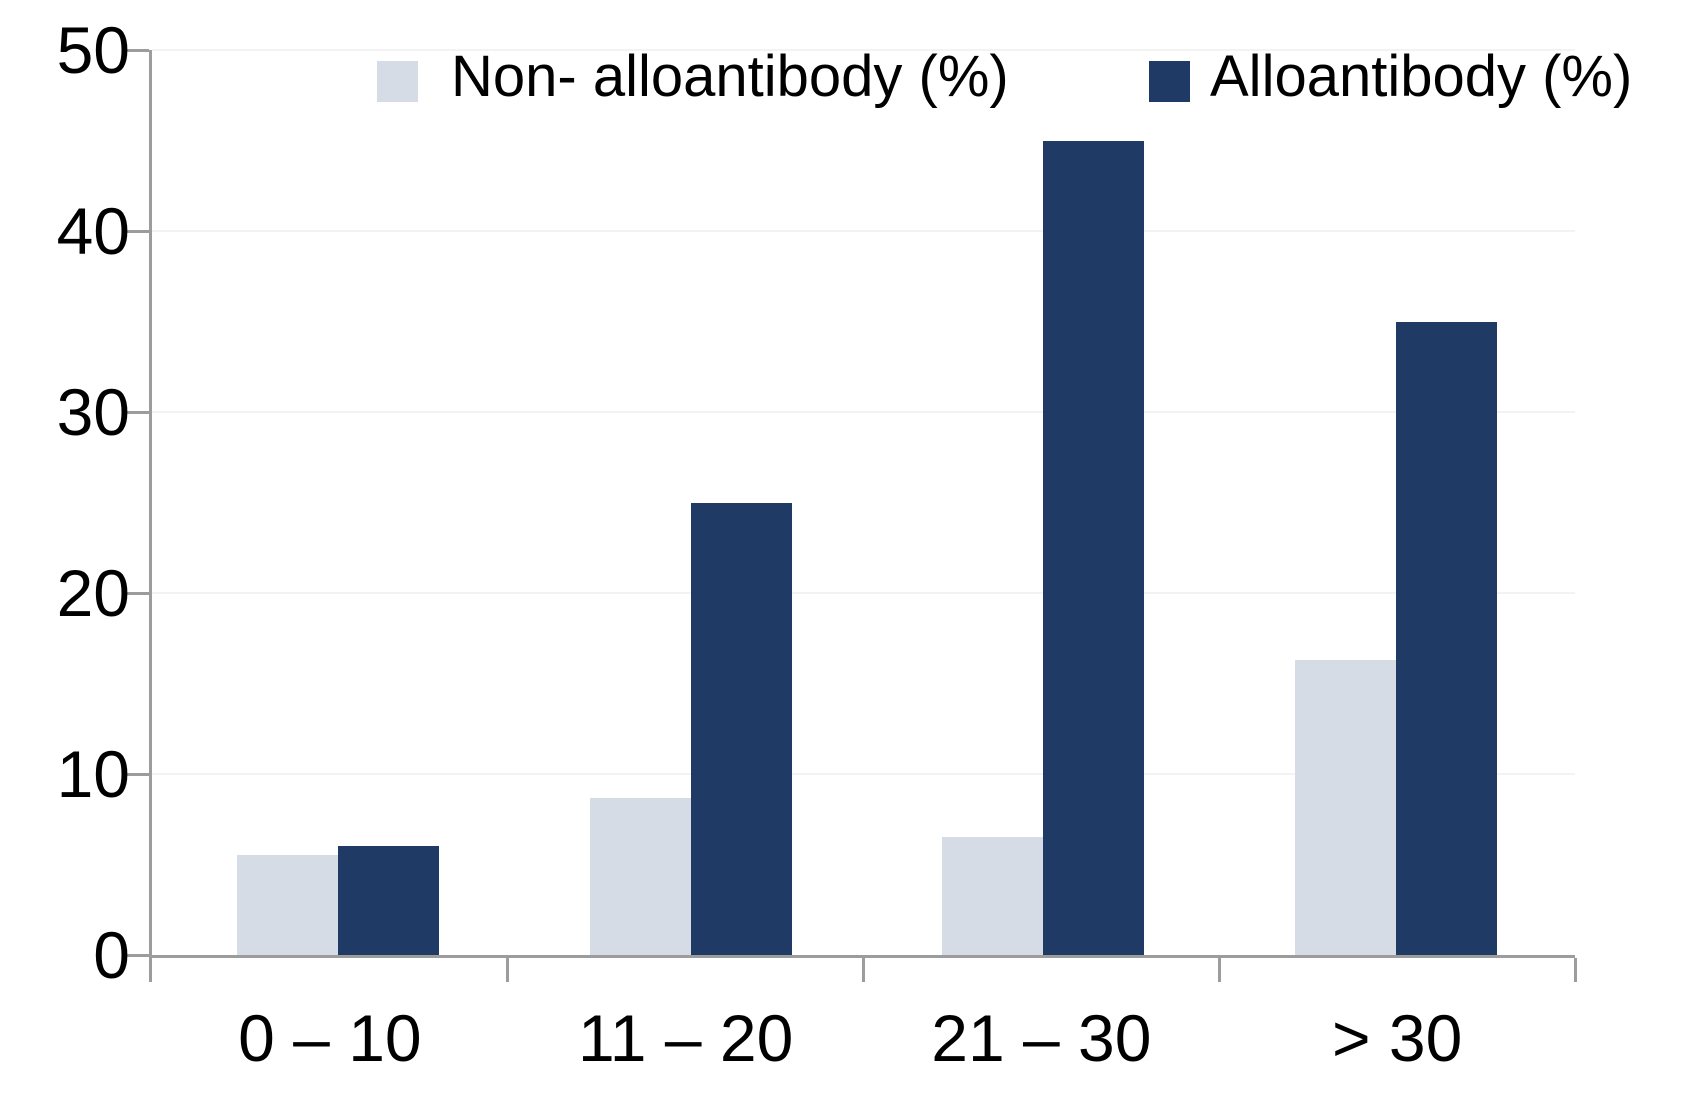 Image resolution: width=1690 pixels, height=1105 pixels. Describe the element at coordinates (862, 956) in the screenshot. I see `x-axis-line` at that location.